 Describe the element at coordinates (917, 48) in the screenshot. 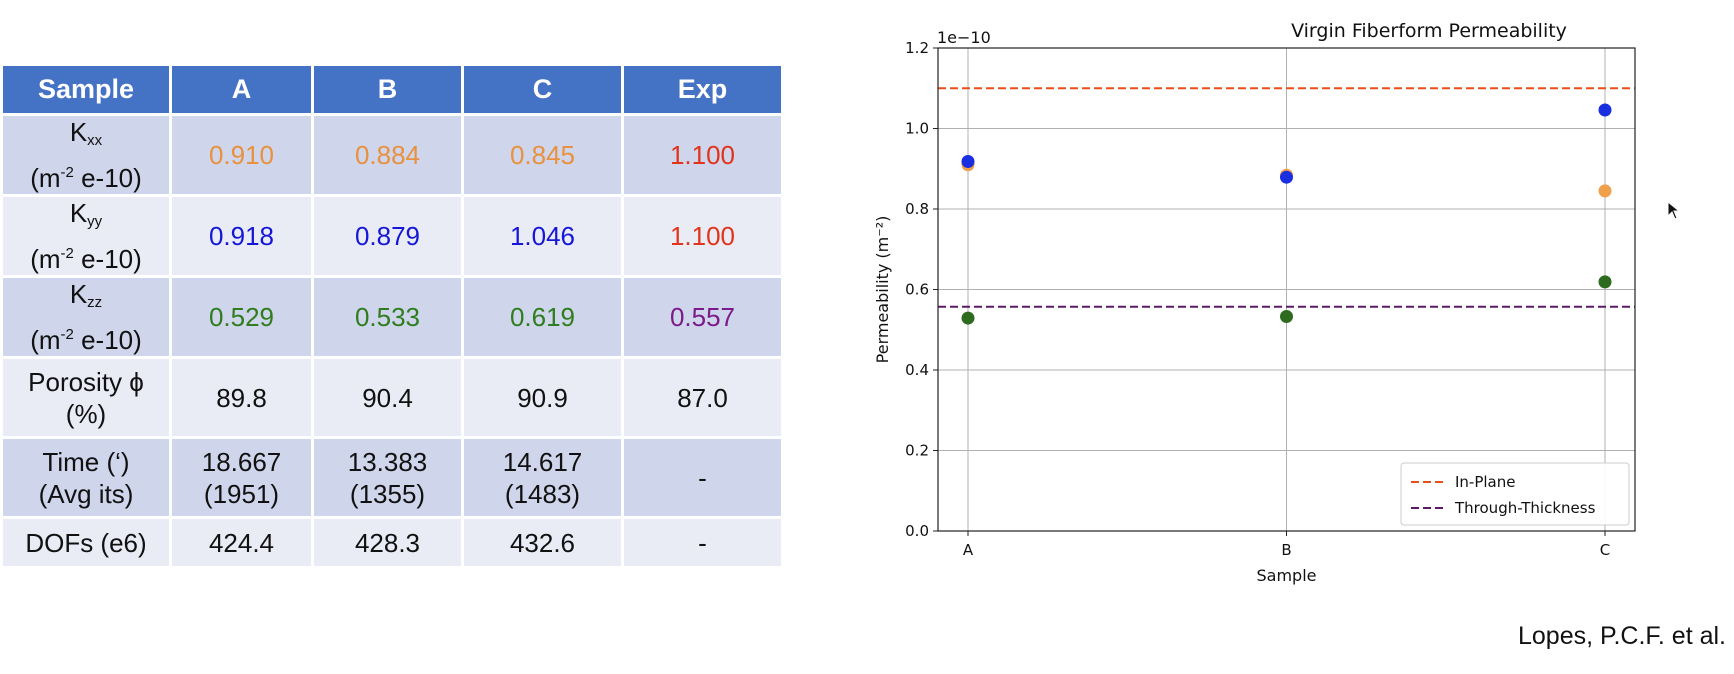

I see `y-tick-label: 1.2` at that location.